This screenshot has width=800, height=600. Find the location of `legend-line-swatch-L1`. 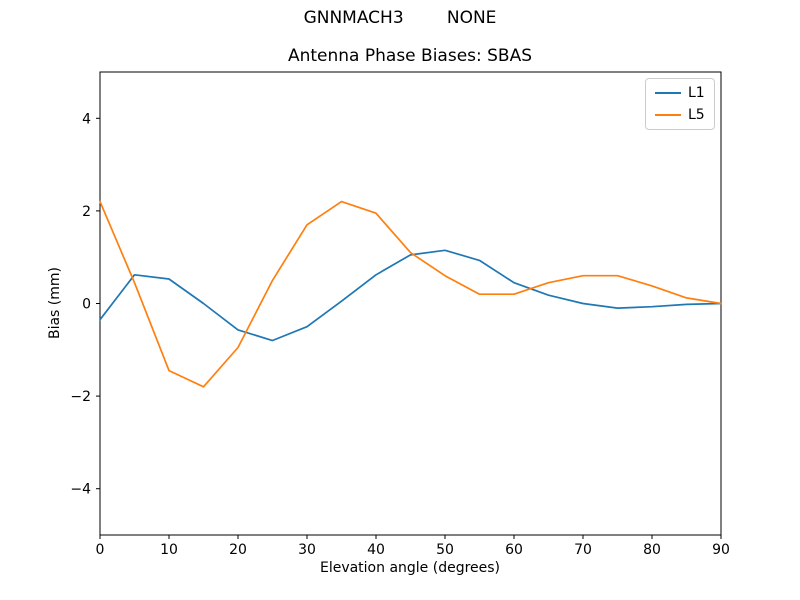

legend-line-swatch-L1 is located at coordinates (668, 93).